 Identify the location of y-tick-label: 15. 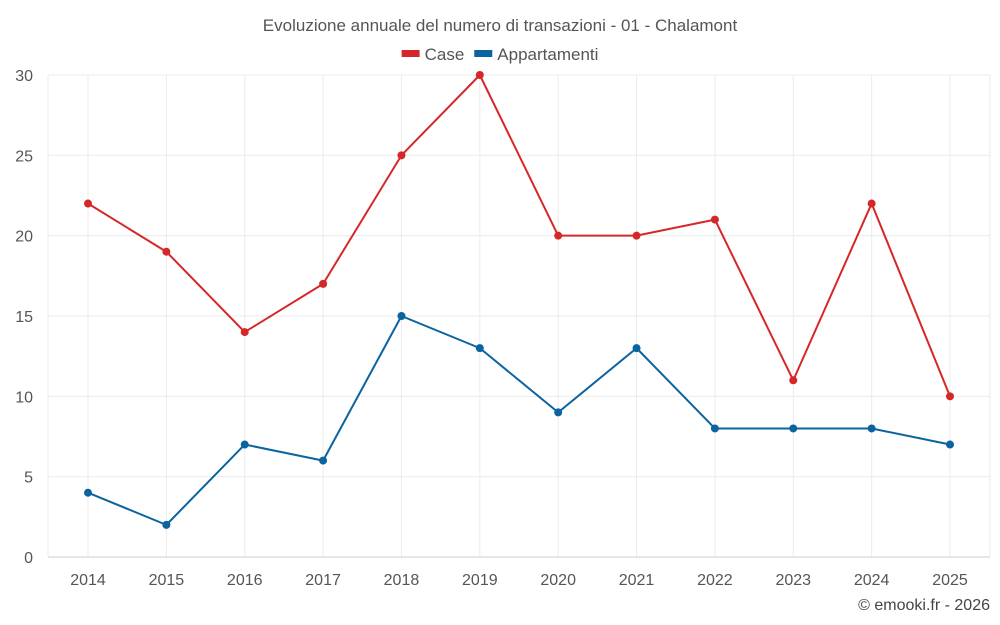
(24, 317).